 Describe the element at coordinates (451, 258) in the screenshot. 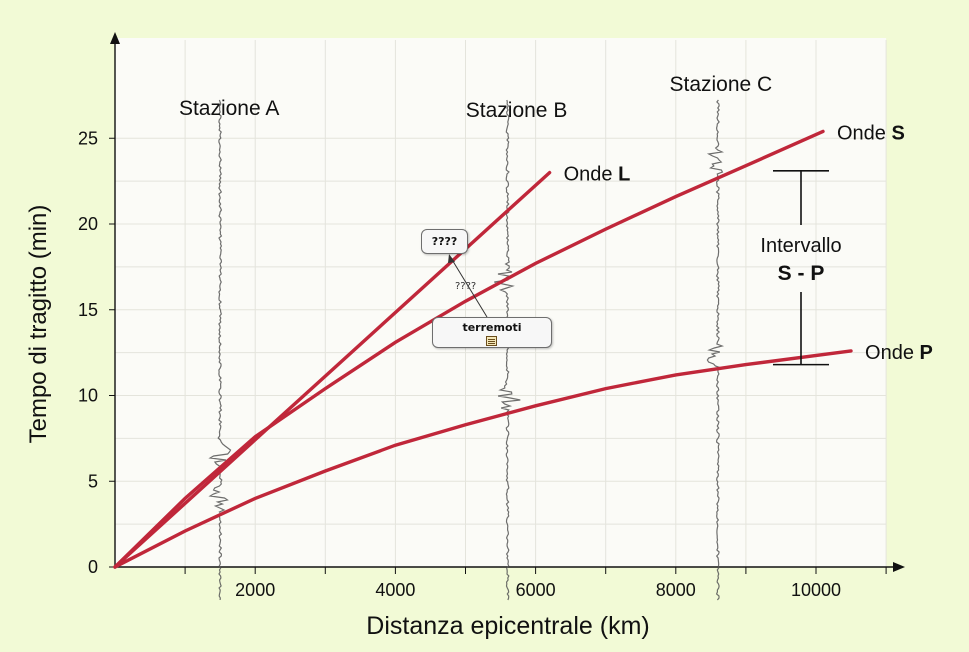

I see `connector-arrowhead` at that location.